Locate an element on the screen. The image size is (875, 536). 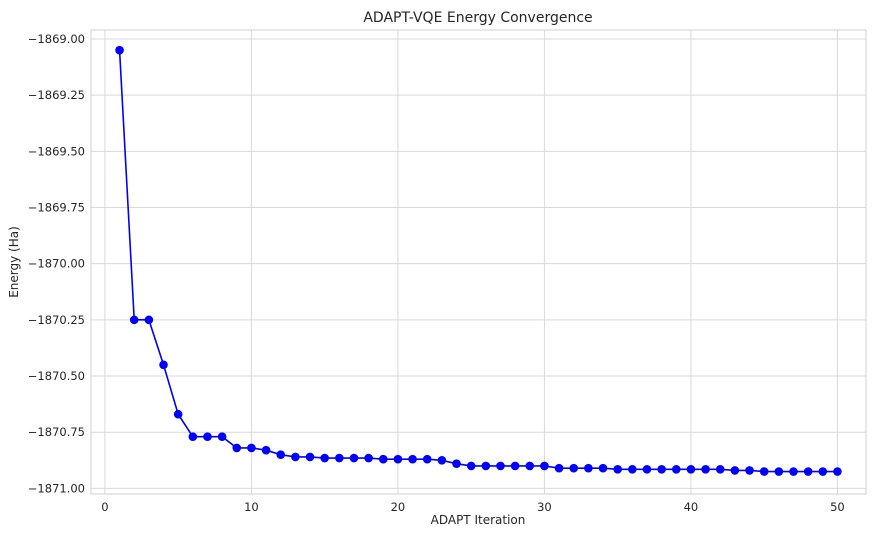
chart-title: ADAPT-VQE Energy Convergence is located at coordinates (477, 18).